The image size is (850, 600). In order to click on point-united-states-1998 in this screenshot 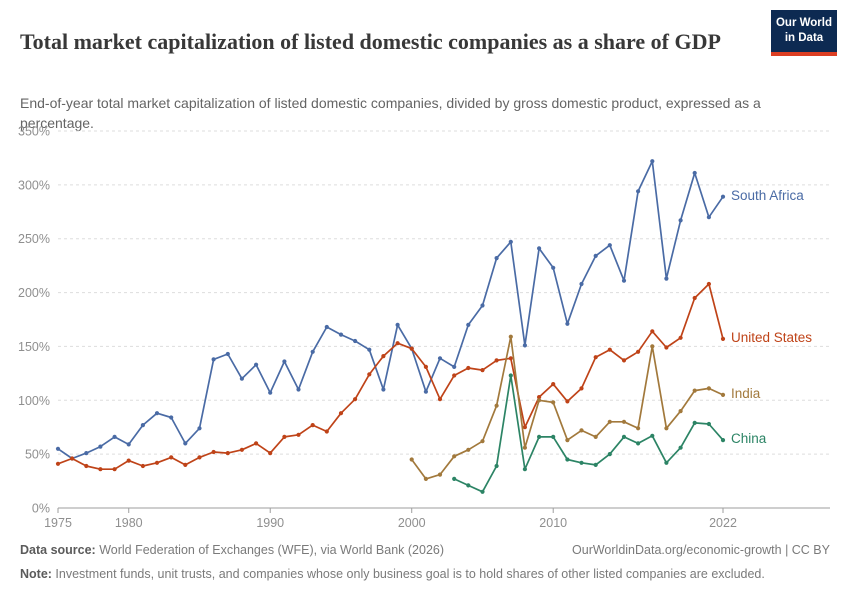, I will do `click(383, 356)`.